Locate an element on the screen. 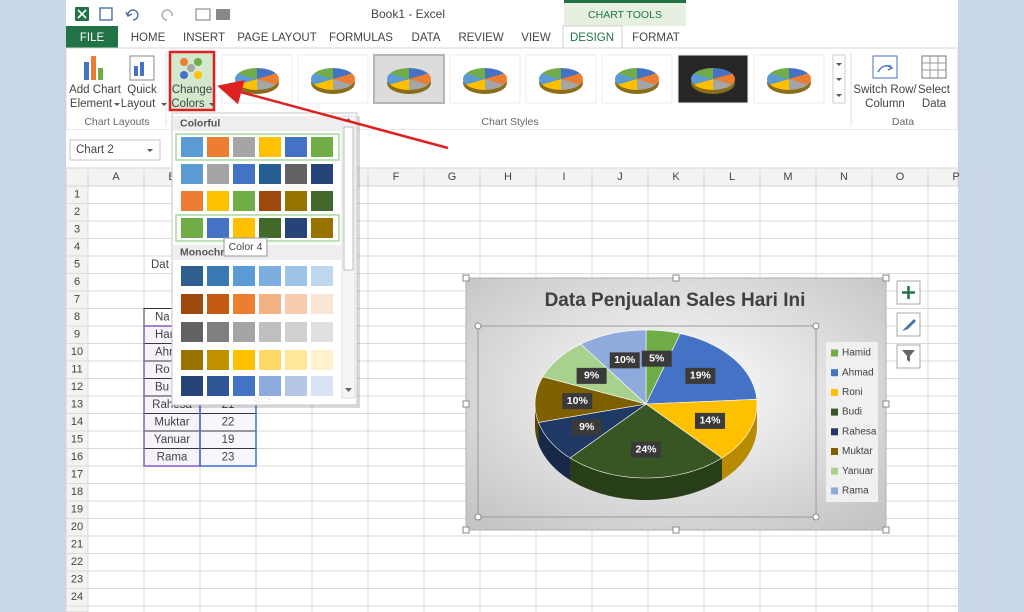 The image size is (1024, 612). cell-text: Dat is located at coordinates (160, 265).